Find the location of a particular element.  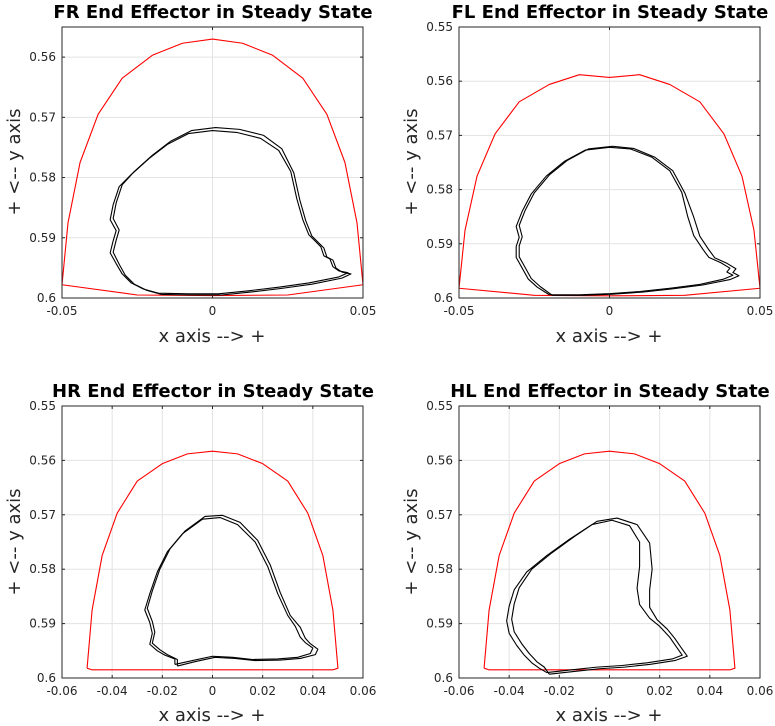

chart-title: HL End Effector in Steady State is located at coordinates (610, 391).